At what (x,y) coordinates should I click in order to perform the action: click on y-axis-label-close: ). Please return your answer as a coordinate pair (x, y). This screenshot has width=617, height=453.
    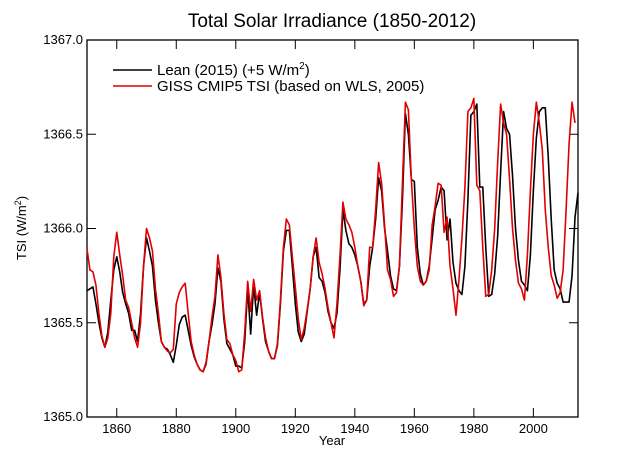
    Looking at the image, I should click on (21, 198).